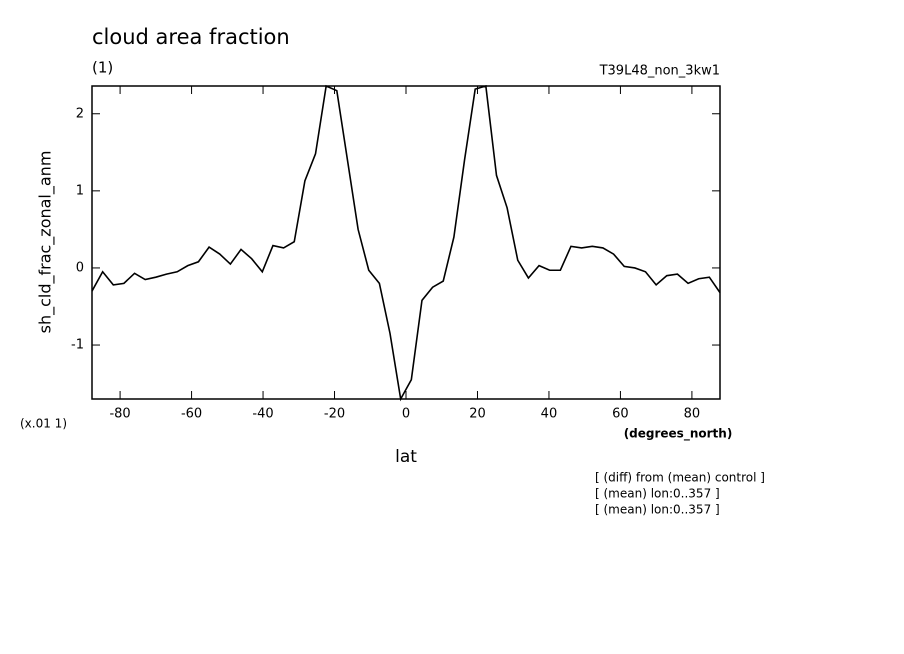 This screenshot has width=904, height=654. What do you see at coordinates (46, 242) in the screenshot?
I see `y-axis-label: sh_cld_frac_zonal_anm` at bounding box center [46, 242].